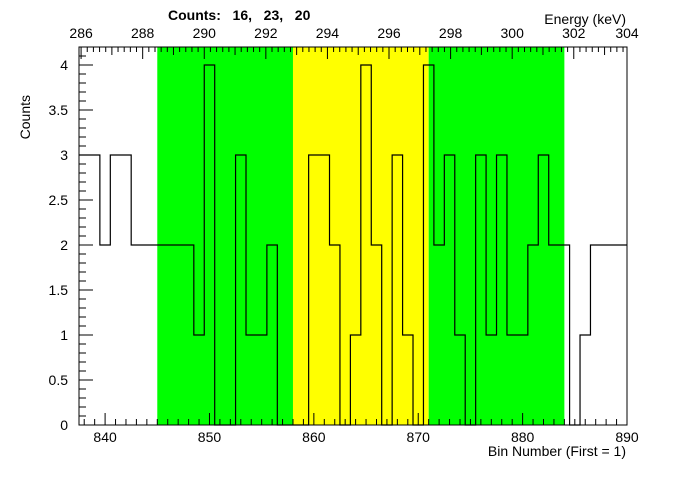  I want to click on energy-tick-label-298: 298, so click(451, 33).